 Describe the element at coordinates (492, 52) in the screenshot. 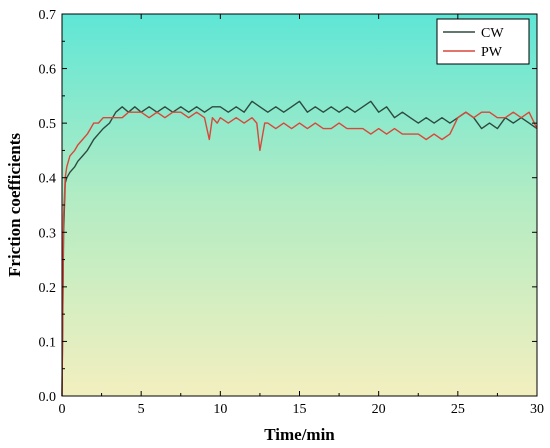

I see `legend-label-pw: PW` at that location.